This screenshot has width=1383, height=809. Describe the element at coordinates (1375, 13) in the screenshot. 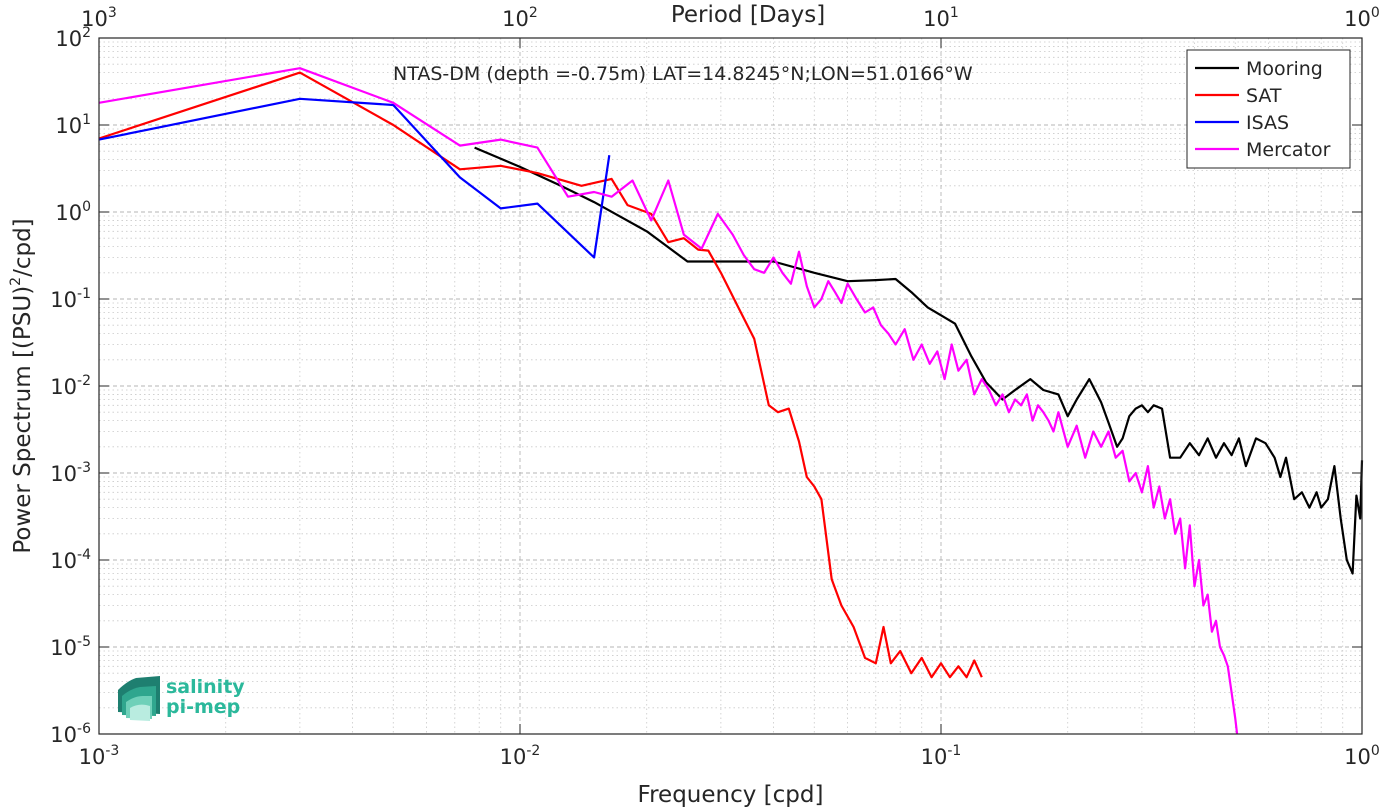

I see `top-tick-label-exponent: 0` at that location.